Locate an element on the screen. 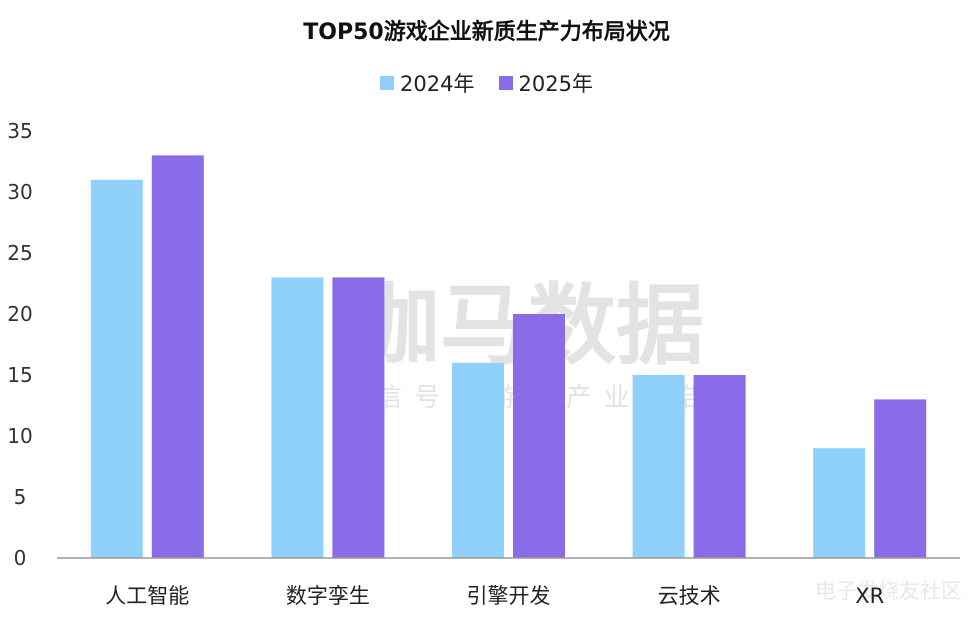 The width and height of the screenshot is (973, 627). legend-label-2024: 2024年 is located at coordinates (437, 84).